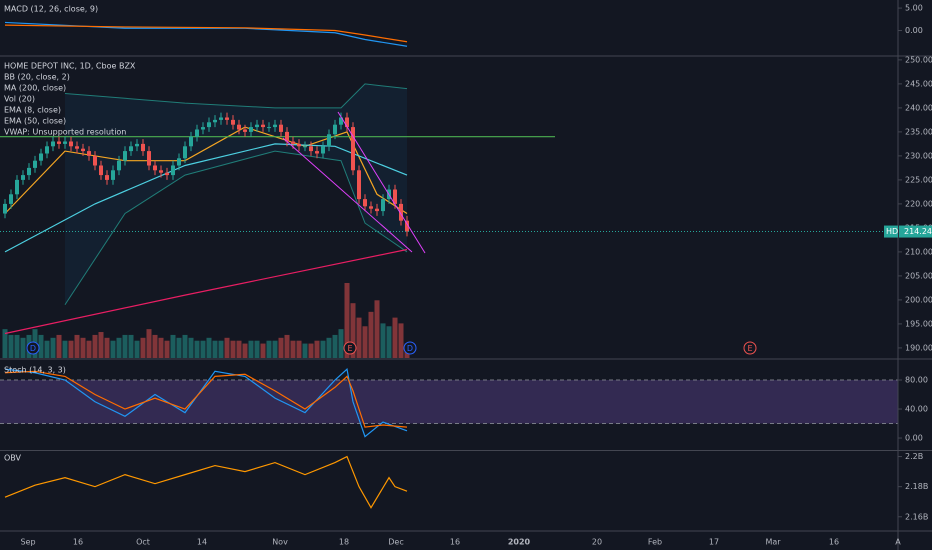 The width and height of the screenshot is (932, 550). What do you see at coordinates (918, 131) in the screenshot?
I see `y-tick-label: 235.00` at bounding box center [918, 131].